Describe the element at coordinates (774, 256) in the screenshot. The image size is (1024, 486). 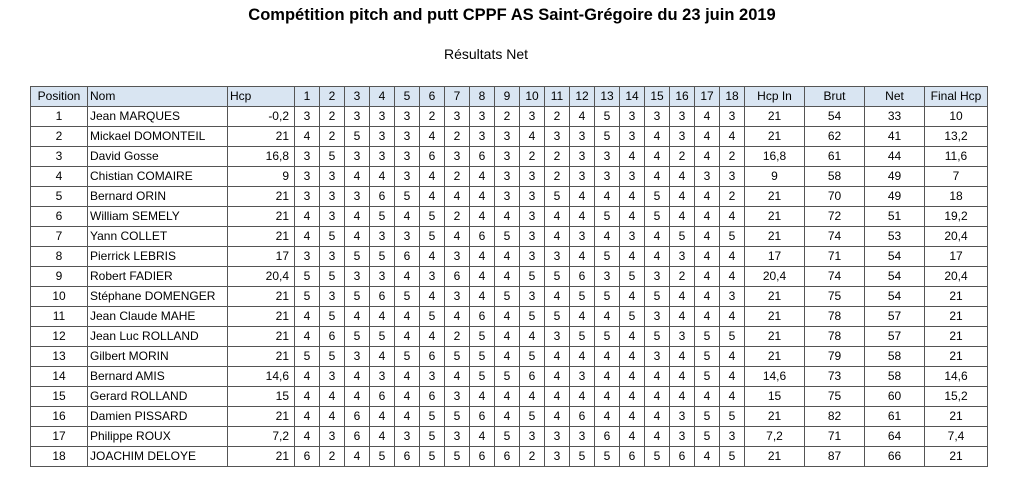
I see `hcp-in-cell: 17` at that location.